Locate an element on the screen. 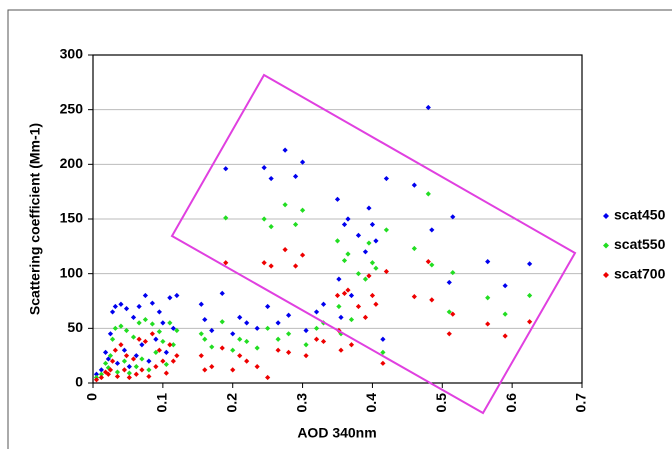 The image size is (672, 449). x-axis-title: AOD 340nm is located at coordinates (336, 433).